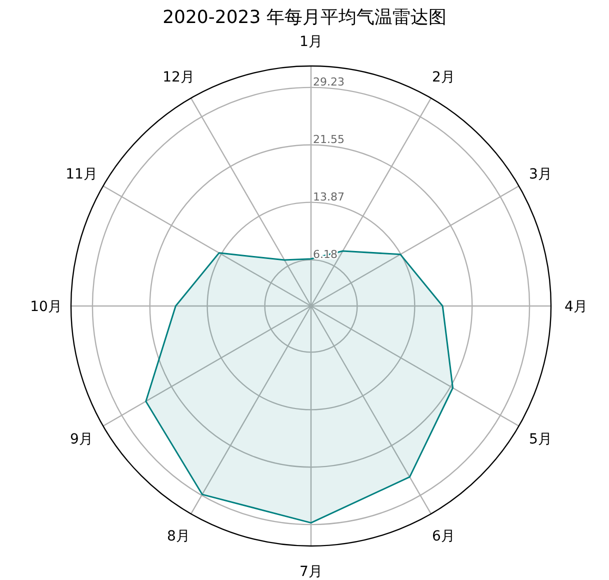 This screenshot has width=609, height=580. What do you see at coordinates (328, 139) in the screenshot?
I see `y-tick-label: 21.55` at bounding box center [328, 139].